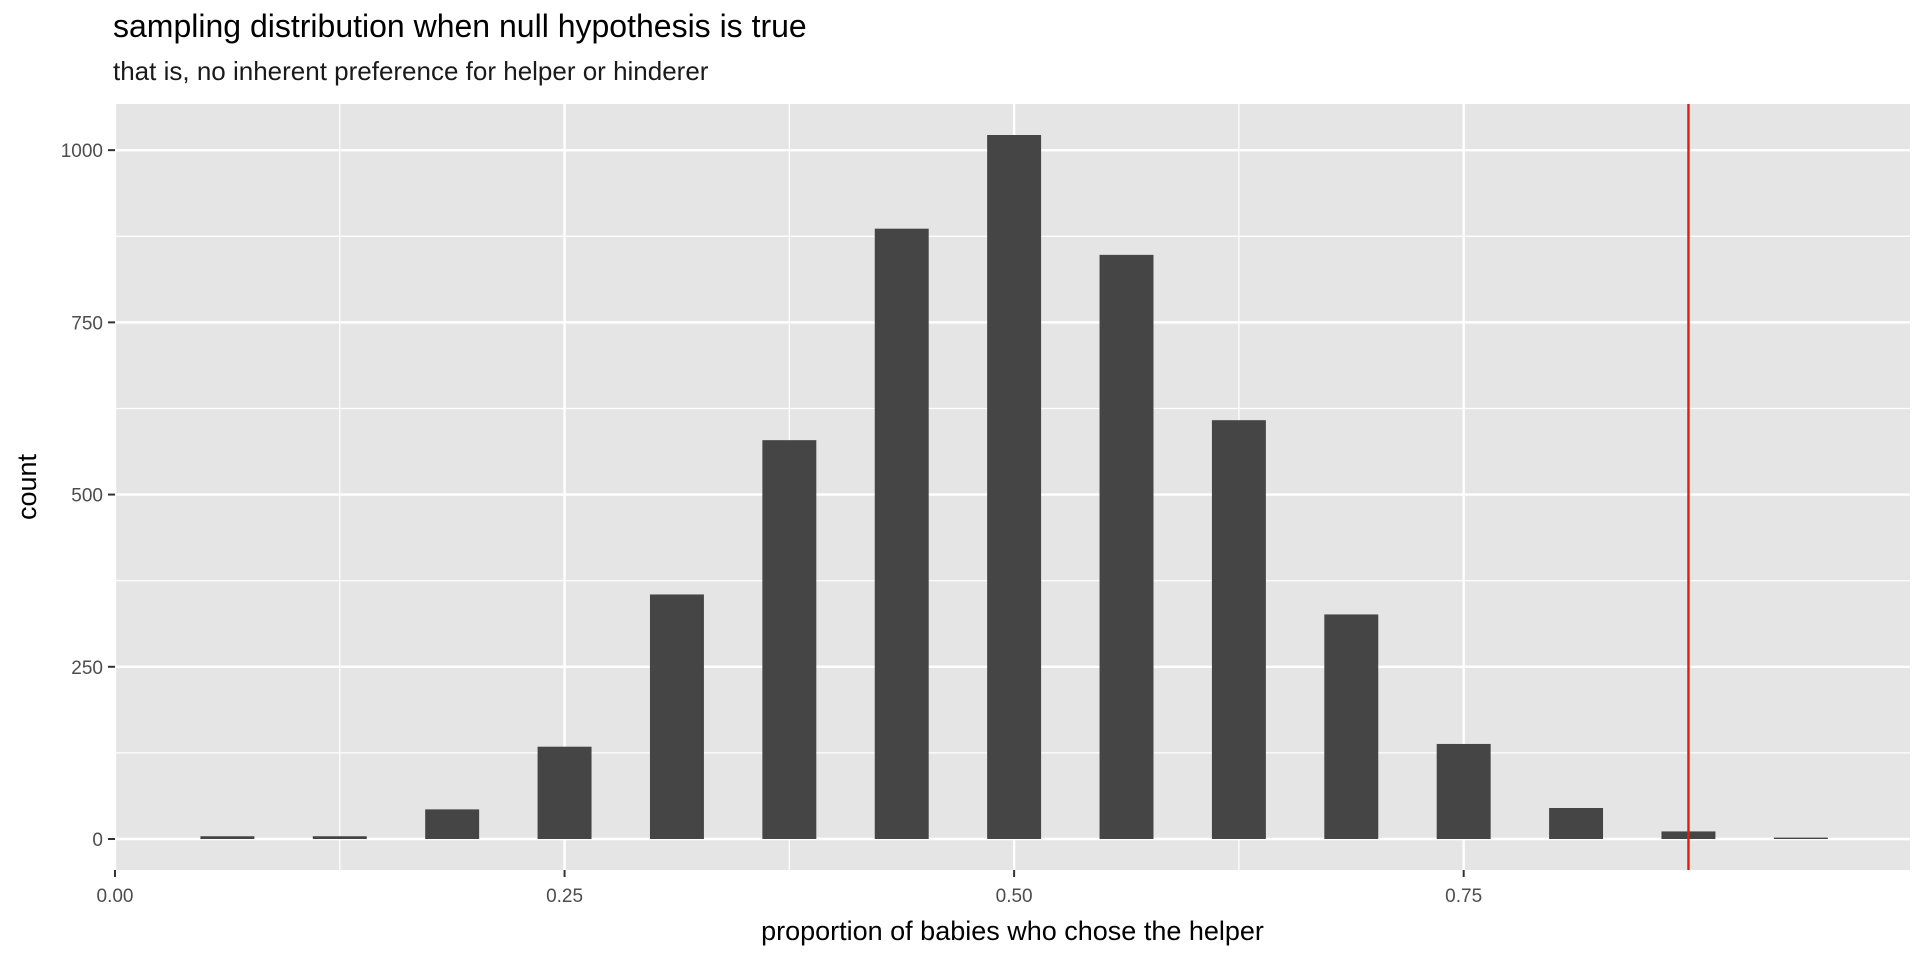  I want to click on x-tick-label: 0.25, so click(564, 896).